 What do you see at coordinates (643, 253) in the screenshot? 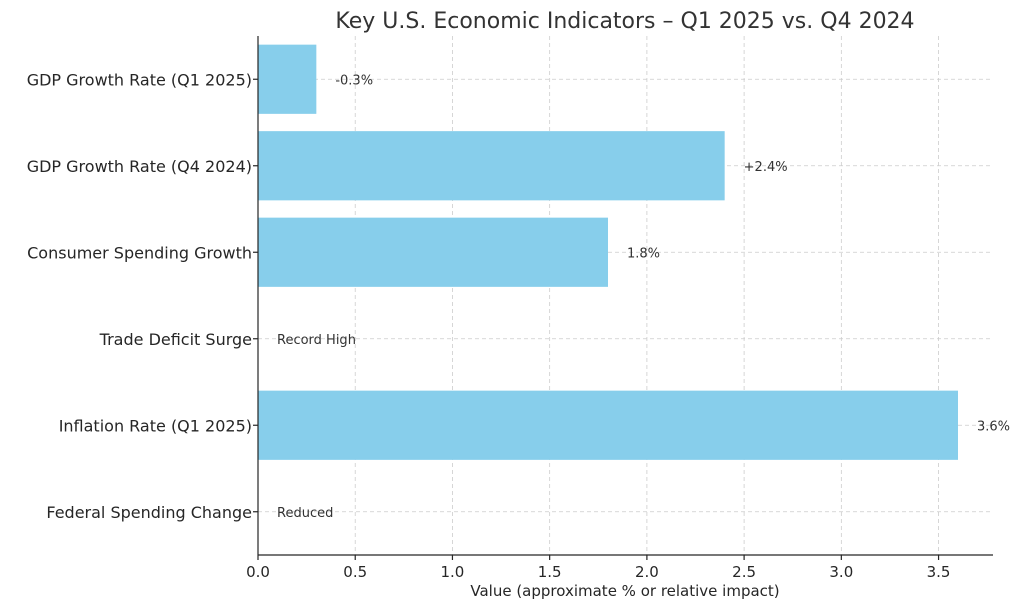
I see `data-label: 1.8%` at bounding box center [643, 253].